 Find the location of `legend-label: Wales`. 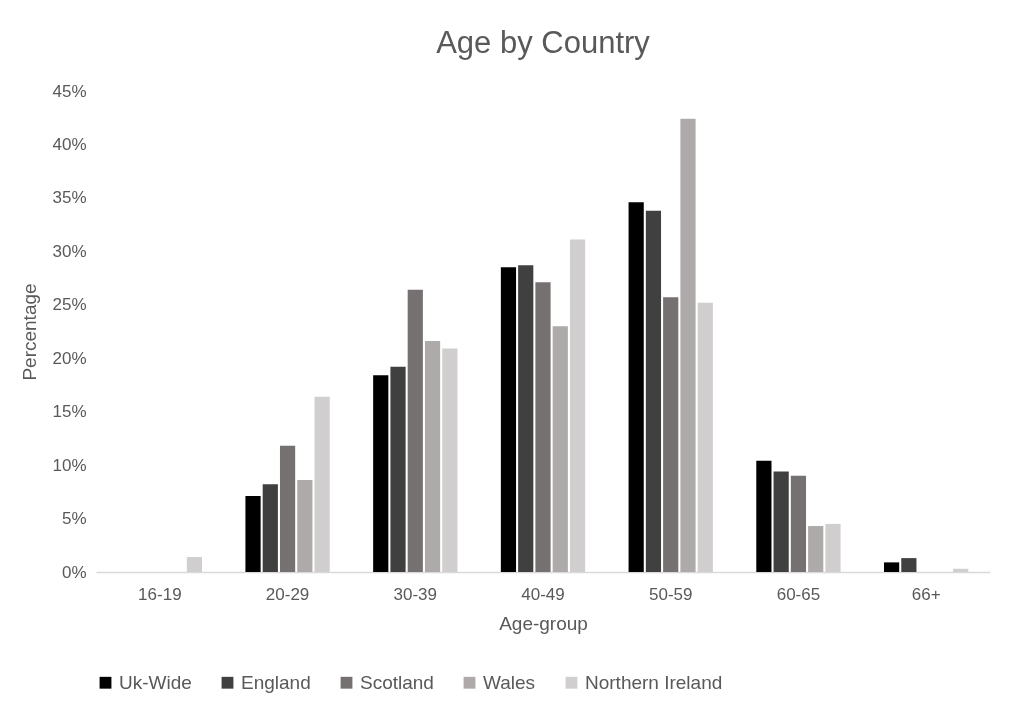

legend-label: Wales is located at coordinates (509, 682).